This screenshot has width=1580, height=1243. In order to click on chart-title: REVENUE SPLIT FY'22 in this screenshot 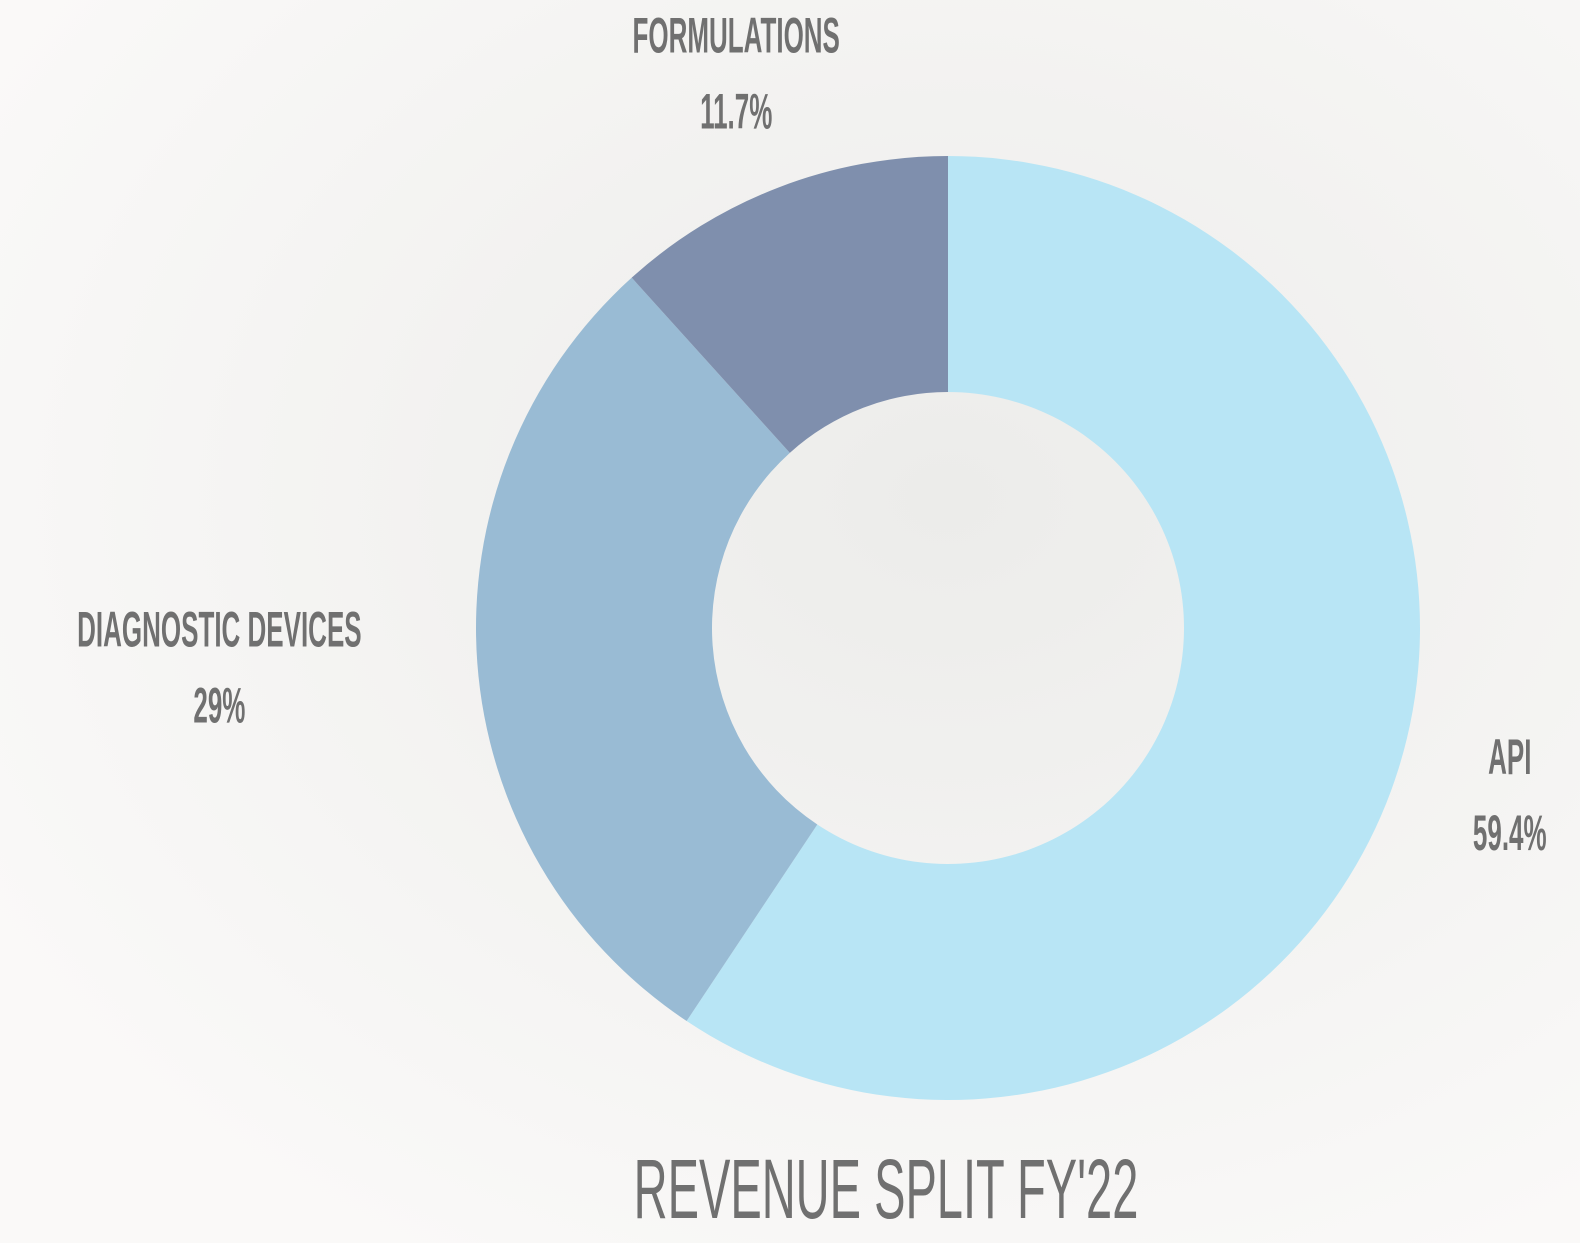, I will do `click(886, 1190)`.